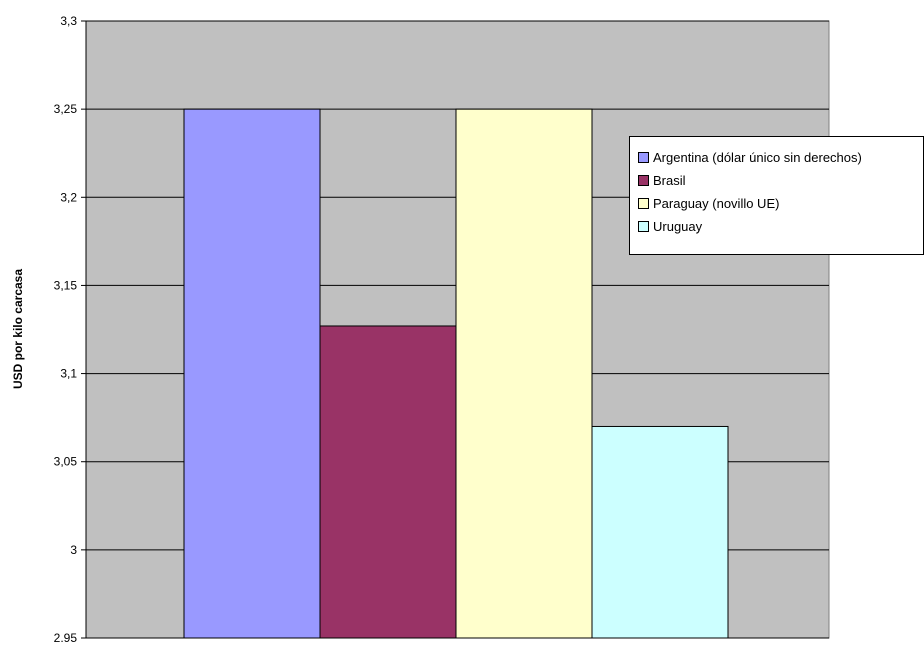 The height and width of the screenshot is (646, 924). I want to click on y-tick-label: 3, so click(73, 550).